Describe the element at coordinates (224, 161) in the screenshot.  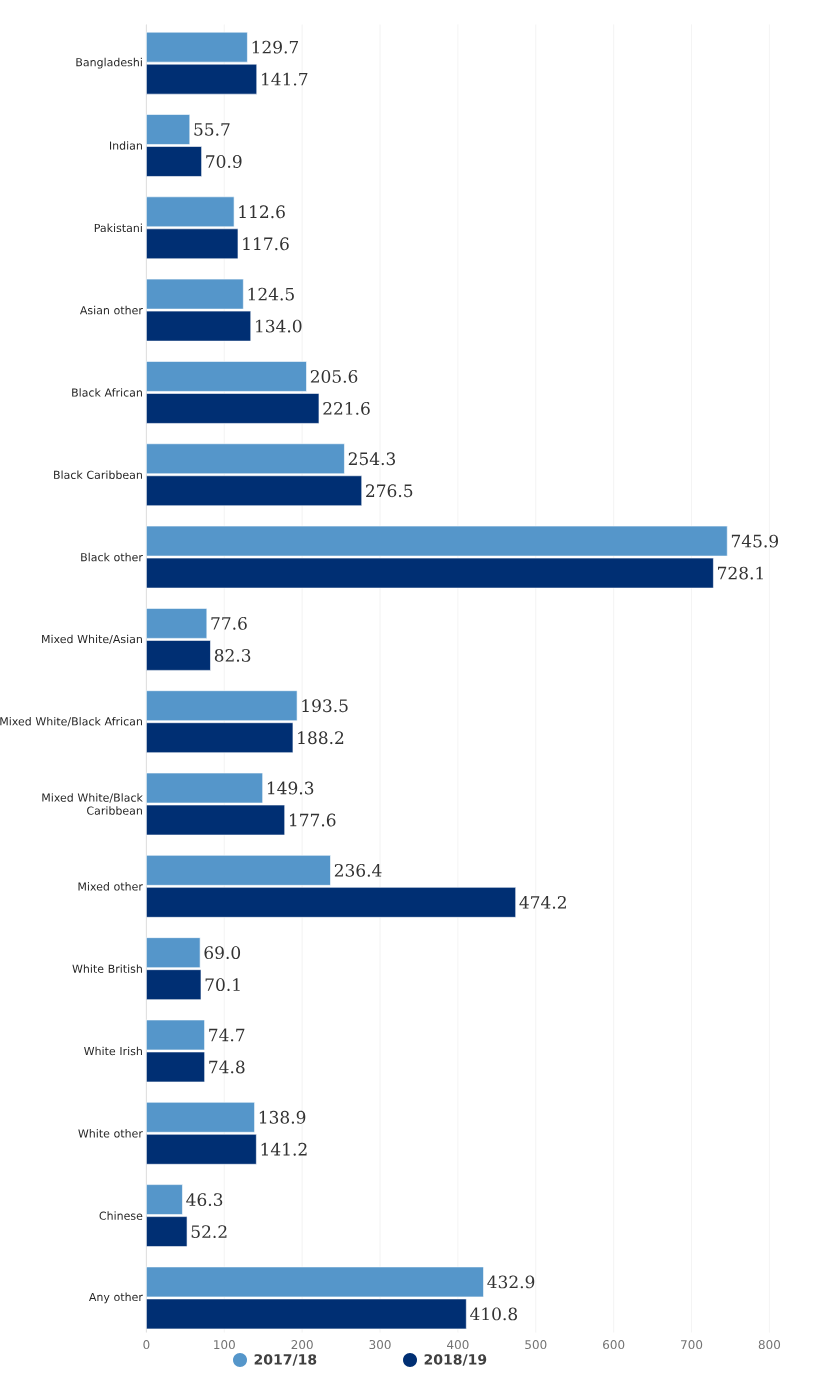
I see `data-label: 70.9` at that location.